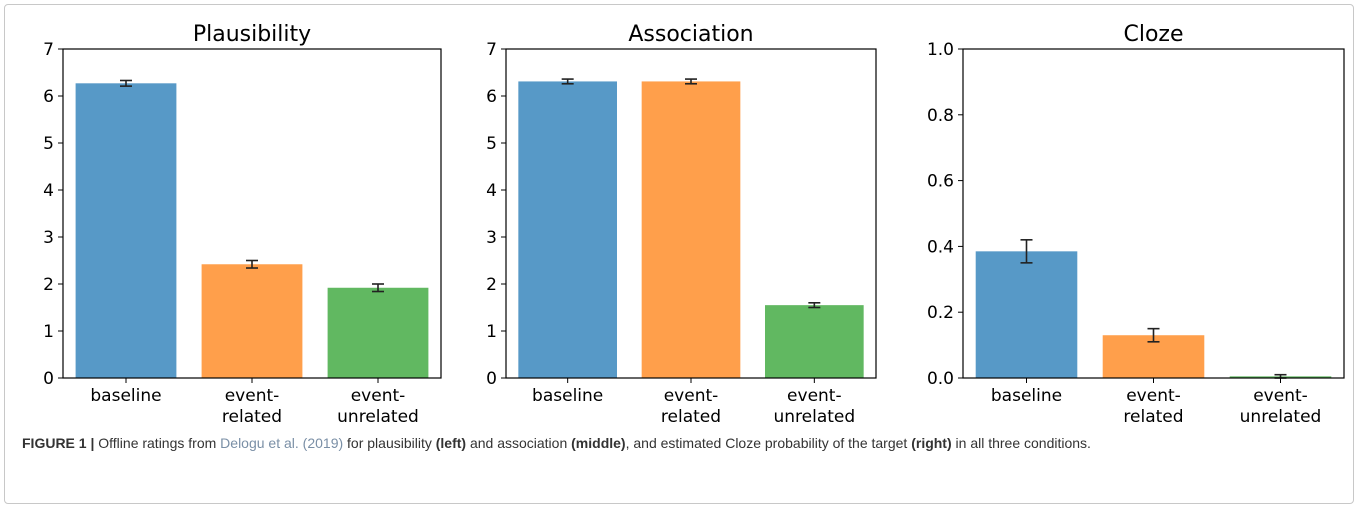 The height and width of the screenshot is (511, 1360). I want to click on caption-text-2: for plausibility, so click(389, 443).